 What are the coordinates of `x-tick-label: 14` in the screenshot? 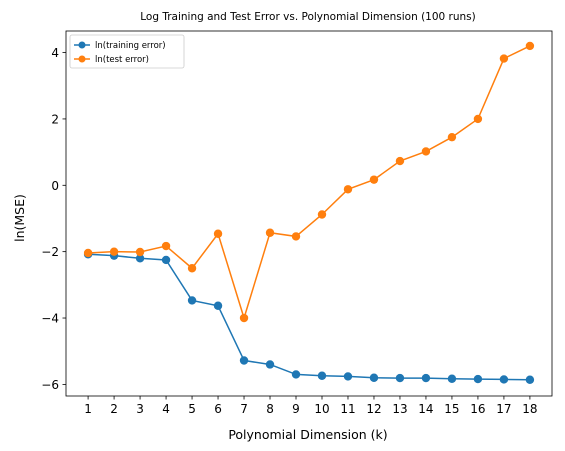 It's located at (425, 409).